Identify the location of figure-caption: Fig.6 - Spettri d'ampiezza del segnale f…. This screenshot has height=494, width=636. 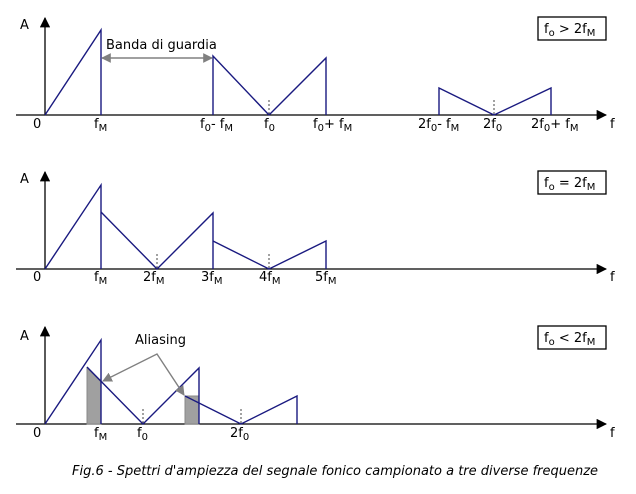
(335, 471).